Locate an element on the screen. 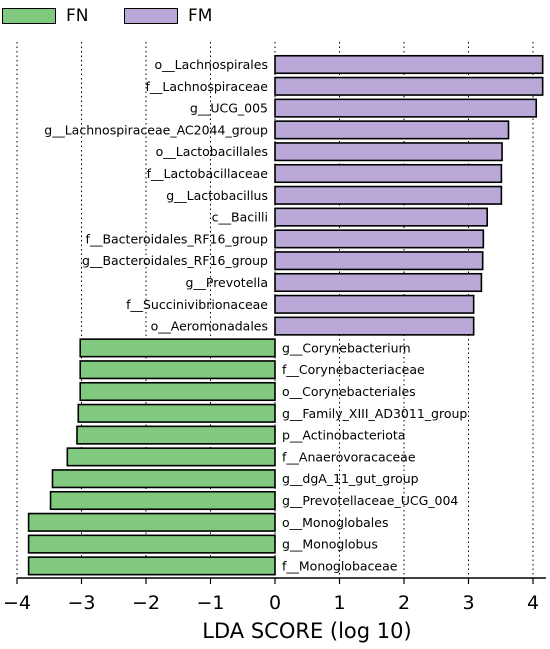 Image resolution: width=550 pixels, height=649 pixels. x-tick-label: −4 is located at coordinates (17, 603).